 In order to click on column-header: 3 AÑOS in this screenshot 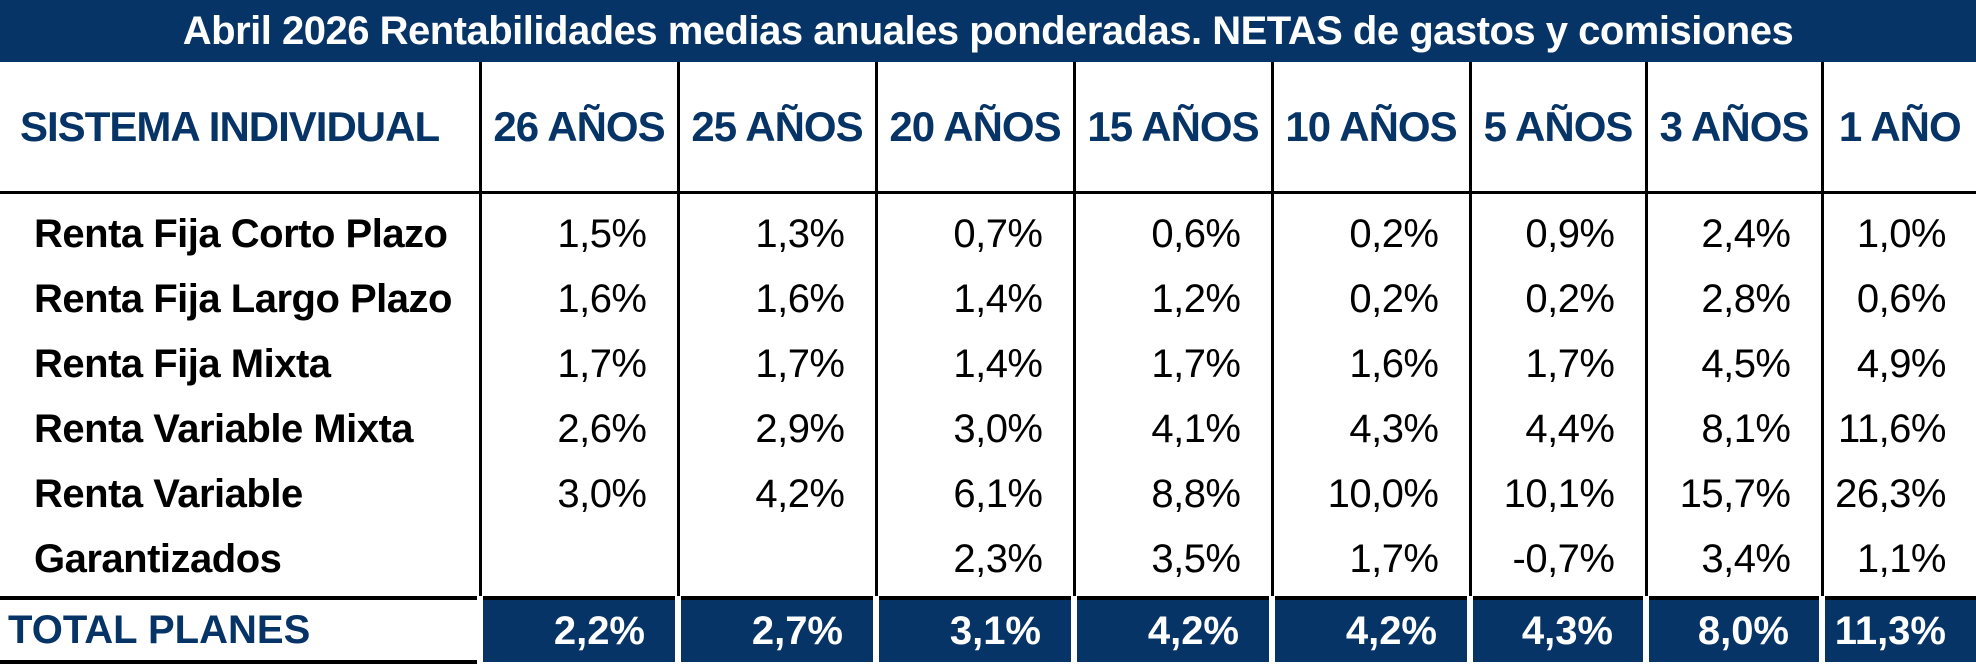, I will do `click(1733, 128)`.